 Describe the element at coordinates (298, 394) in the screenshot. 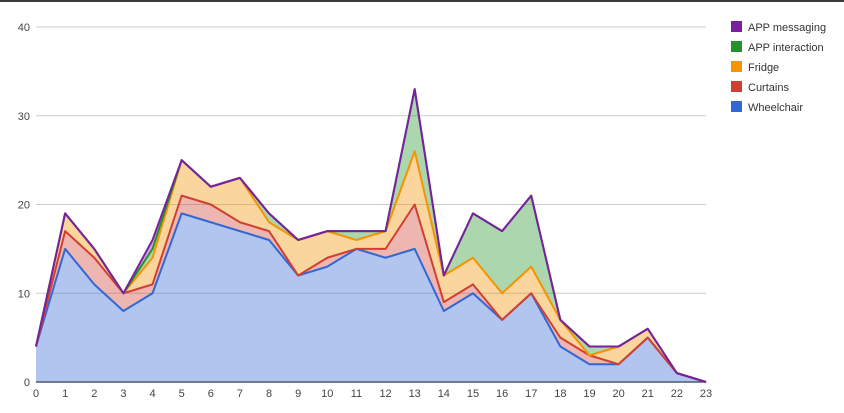

I see `x-tick-label: 9` at that location.